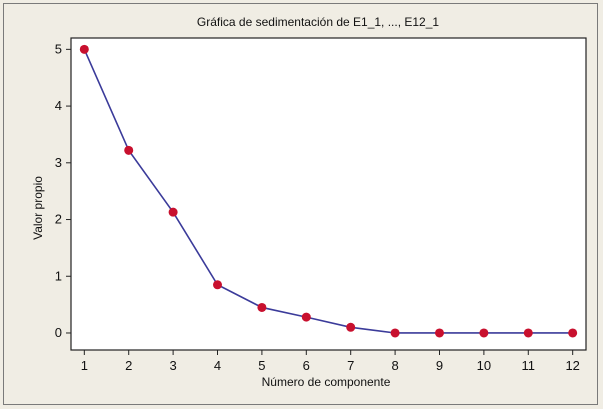 Image resolution: width=603 pixels, height=409 pixels. What do you see at coordinates (326, 382) in the screenshot?
I see `x-axis-title: Número de componente` at bounding box center [326, 382].